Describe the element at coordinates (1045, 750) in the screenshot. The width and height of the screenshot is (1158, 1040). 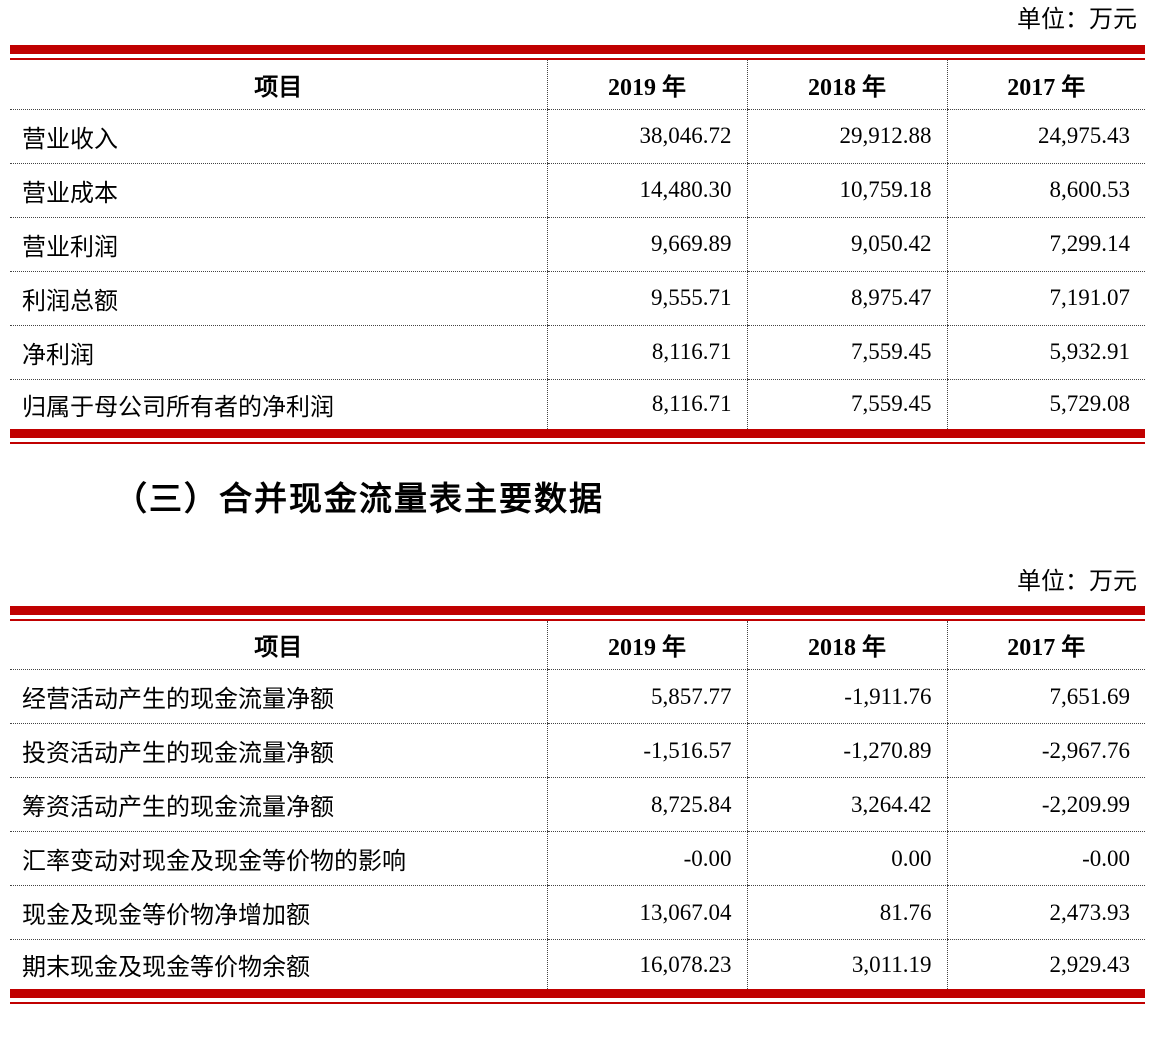
I see `cell-value: -2,967.76` at that location.